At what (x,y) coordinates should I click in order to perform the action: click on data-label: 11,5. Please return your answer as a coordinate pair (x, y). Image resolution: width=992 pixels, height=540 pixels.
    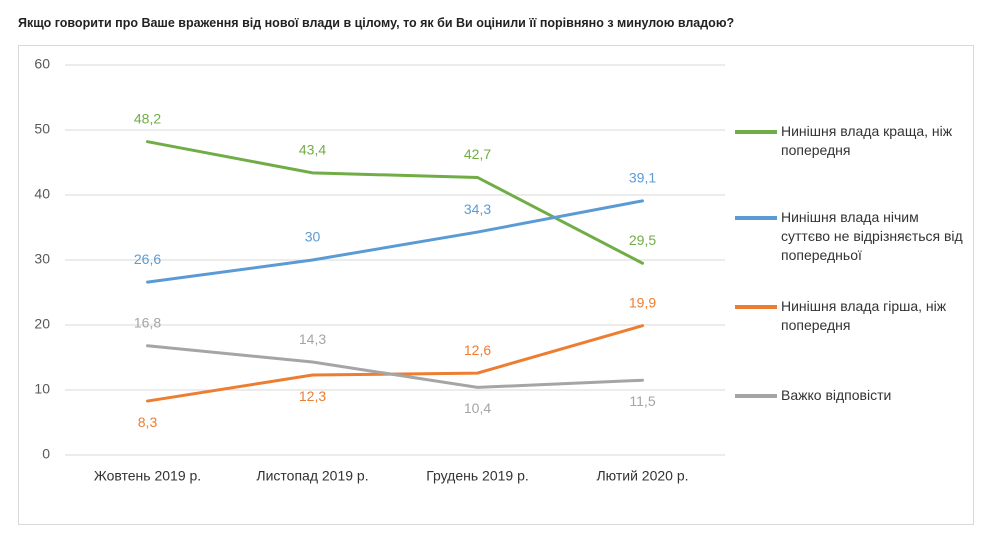
    Looking at the image, I should click on (642, 401).